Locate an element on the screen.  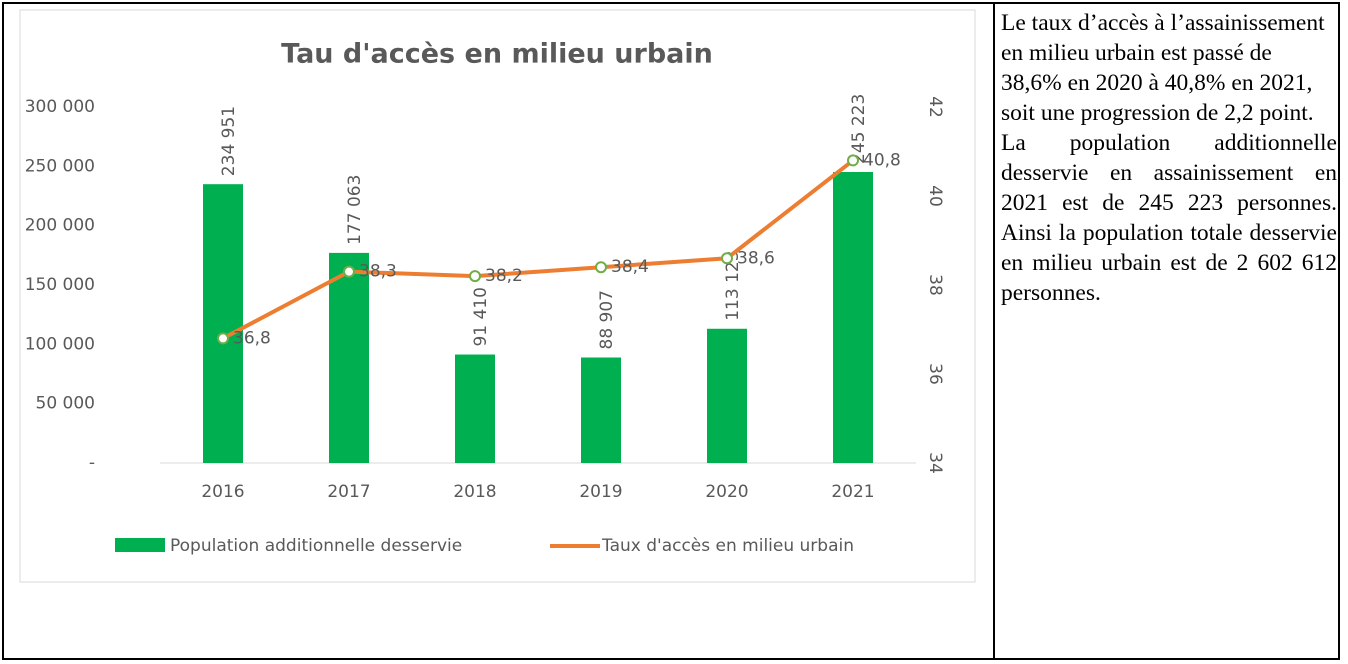
data-label: 36,8 is located at coordinates (252, 338).